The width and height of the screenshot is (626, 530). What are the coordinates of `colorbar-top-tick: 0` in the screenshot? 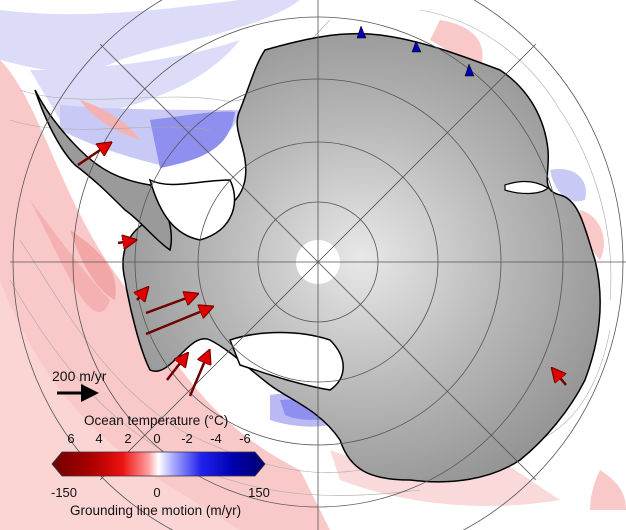 It's located at (157, 438).